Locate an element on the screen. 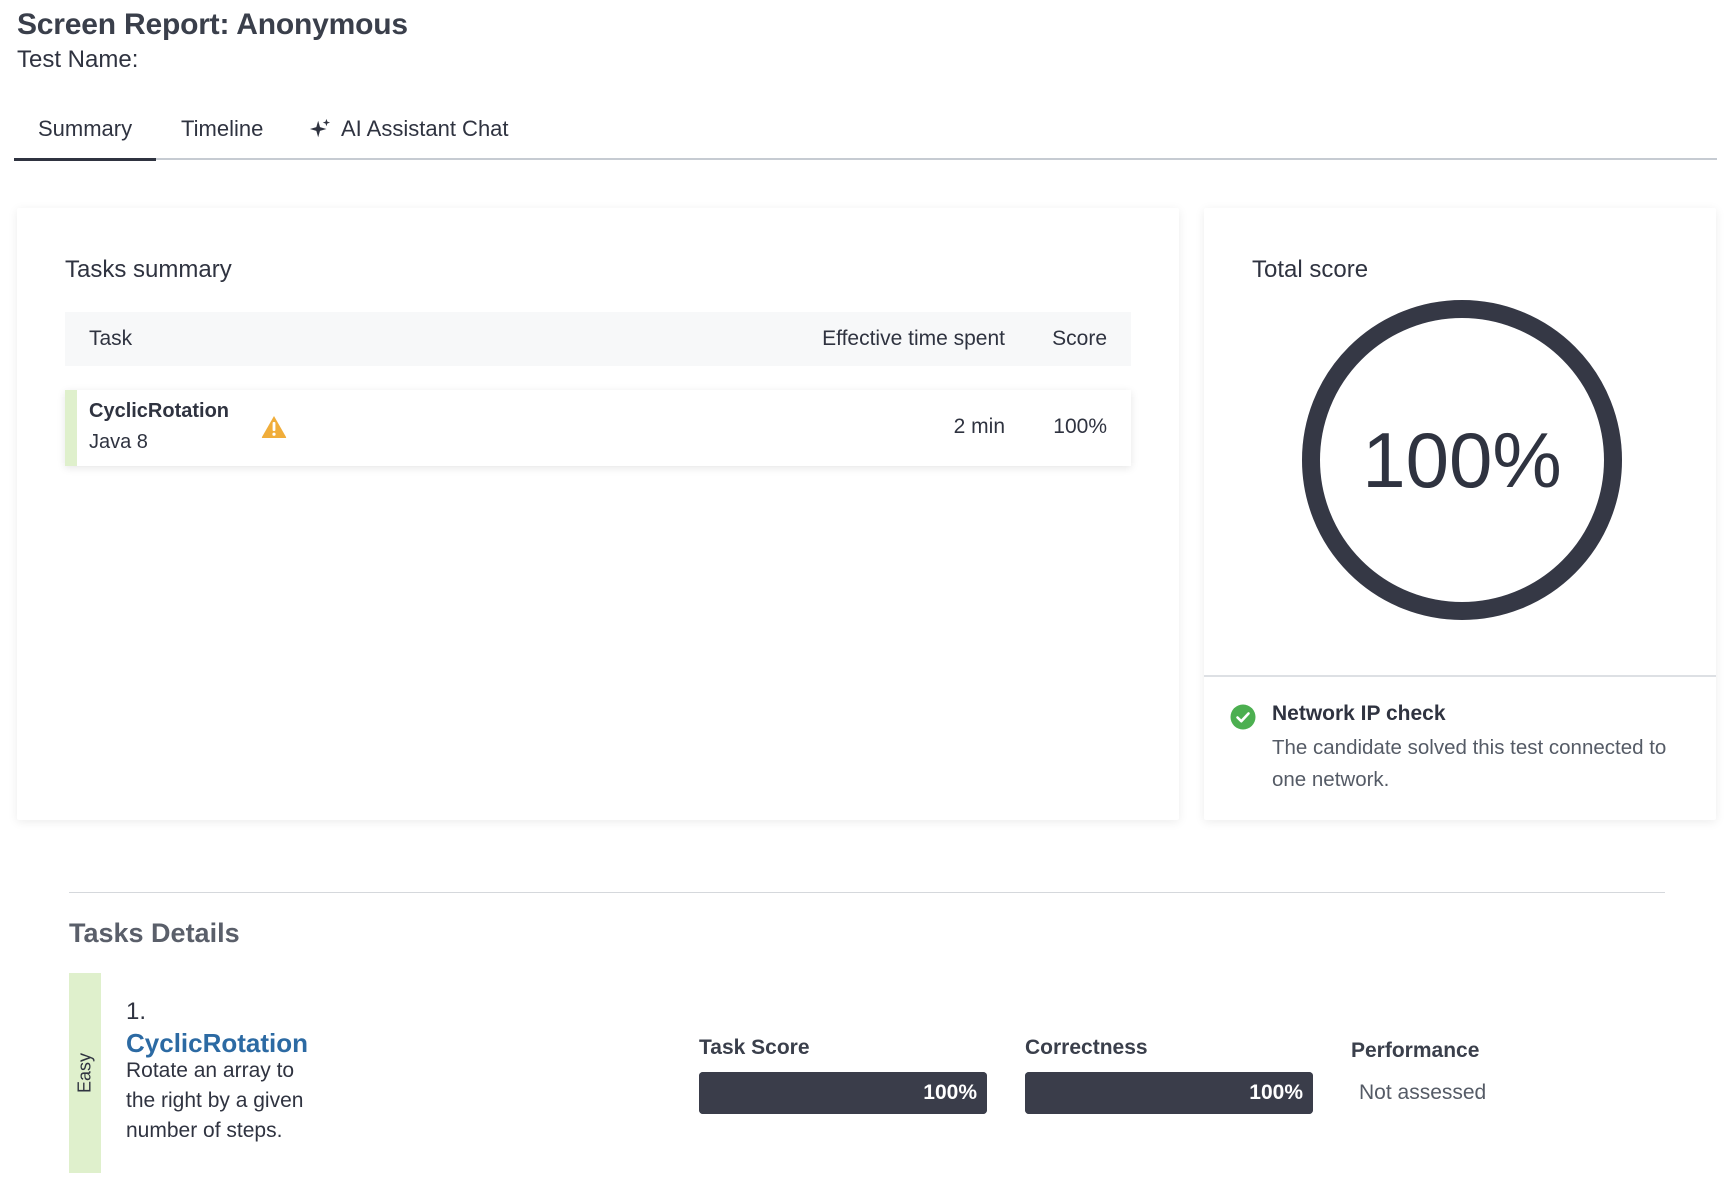  task-score-bar: 100% is located at coordinates (843, 1093).